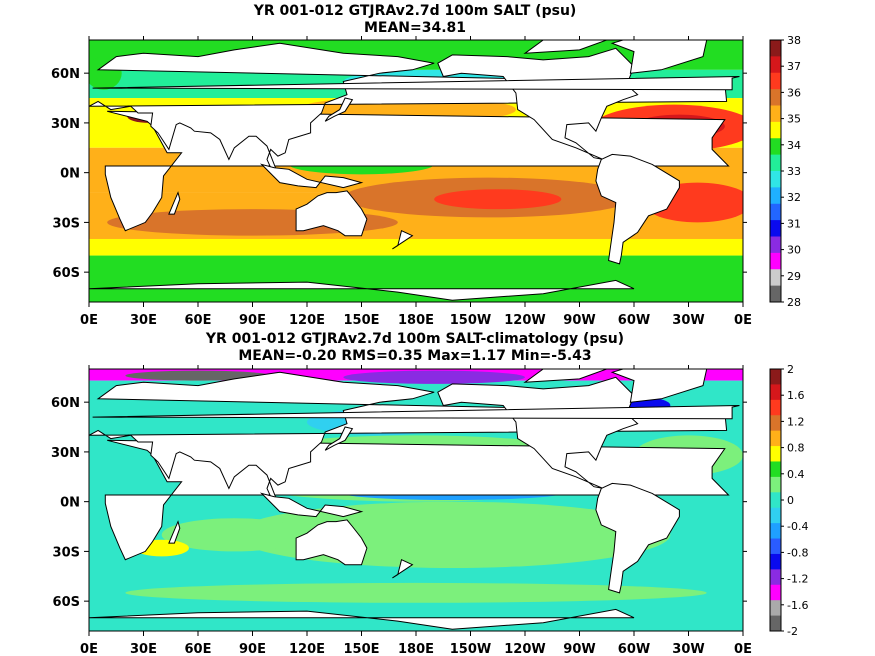  I want to click on colorbar-label: 1.6, so click(796, 395).